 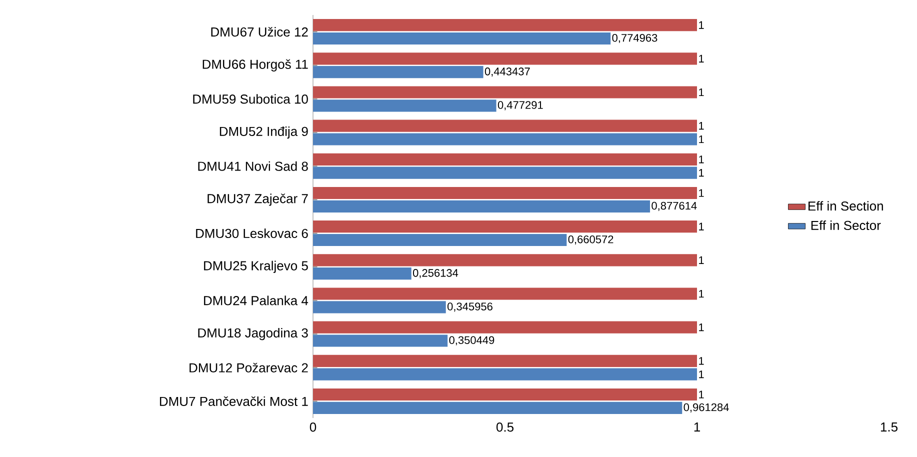 What do you see at coordinates (313, 427) in the screenshot?
I see `x-tick-label: 0` at bounding box center [313, 427].